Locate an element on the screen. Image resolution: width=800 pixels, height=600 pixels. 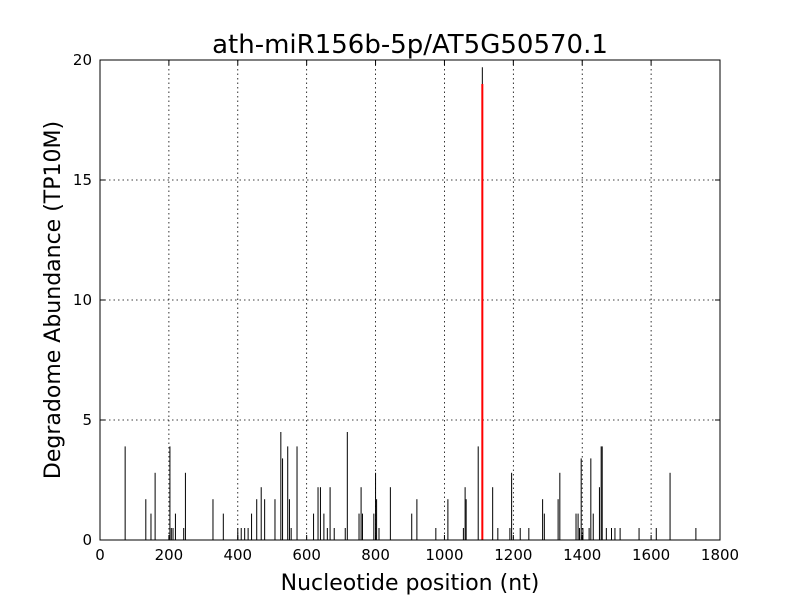
x-tick-label-0: 0 is located at coordinates (100, 555).